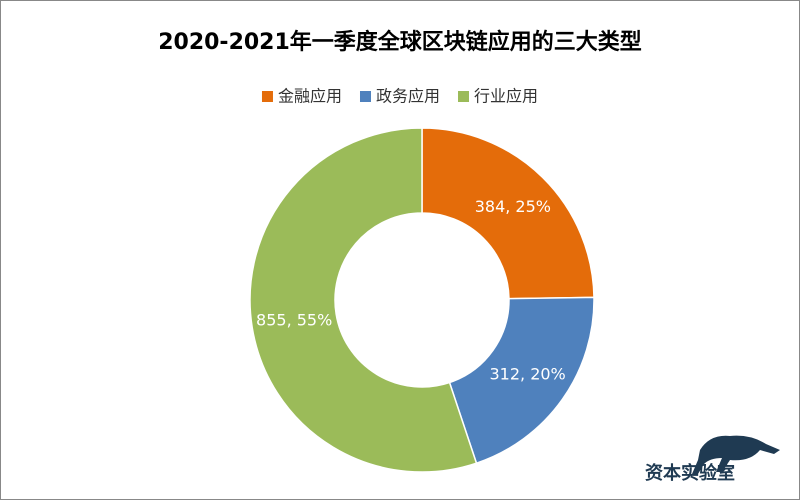  I want to click on legend-label: 金融应用, so click(310, 96).